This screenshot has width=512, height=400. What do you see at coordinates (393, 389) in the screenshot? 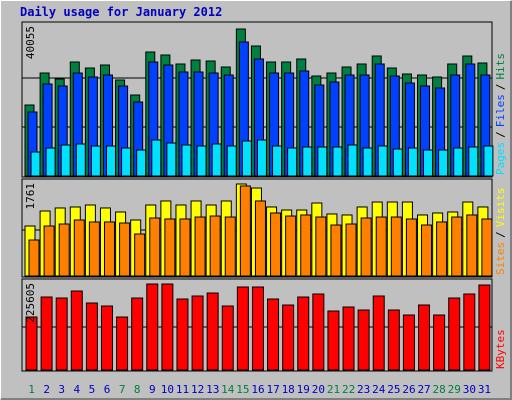
I see `x-tick-label: 25` at bounding box center [393, 389].